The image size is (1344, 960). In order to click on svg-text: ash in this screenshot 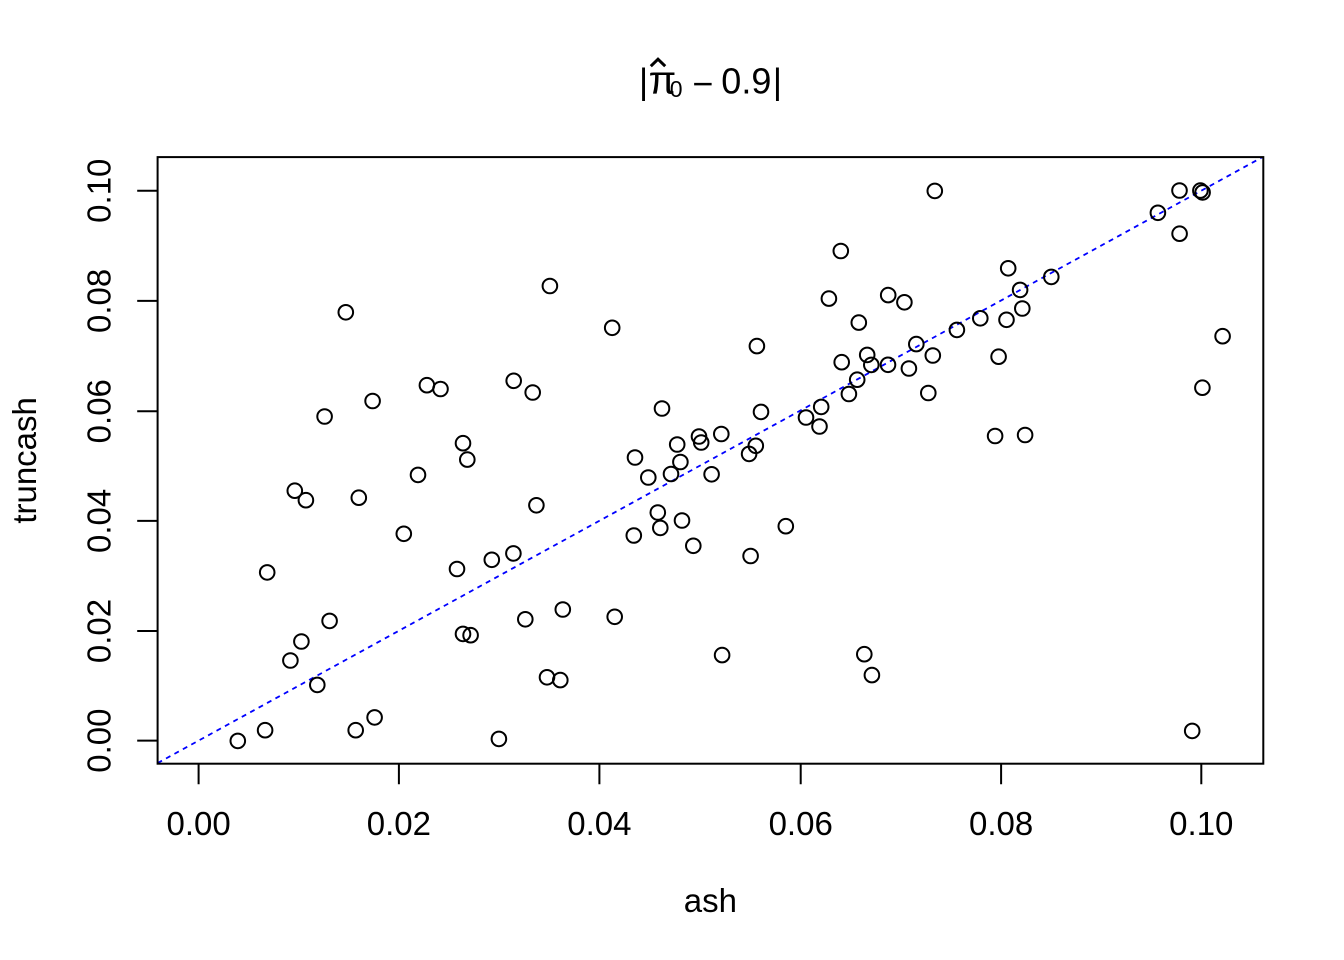, I will do `click(710, 900)`.